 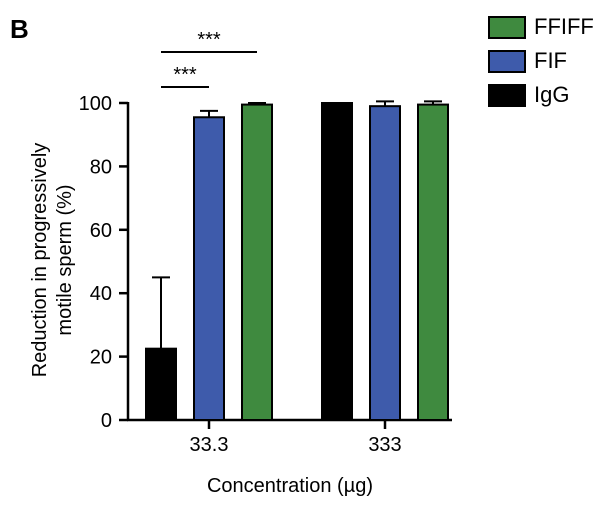 I want to click on y-tick-label: 60, so click(x=101, y=231).